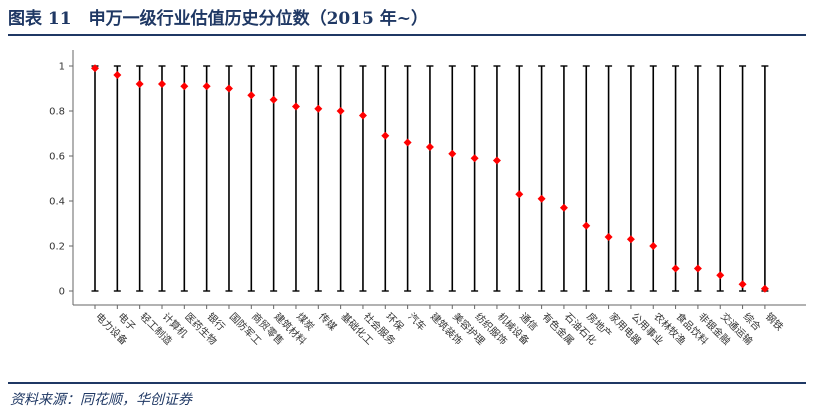  I want to click on bottom-divider, so click(407, 383).